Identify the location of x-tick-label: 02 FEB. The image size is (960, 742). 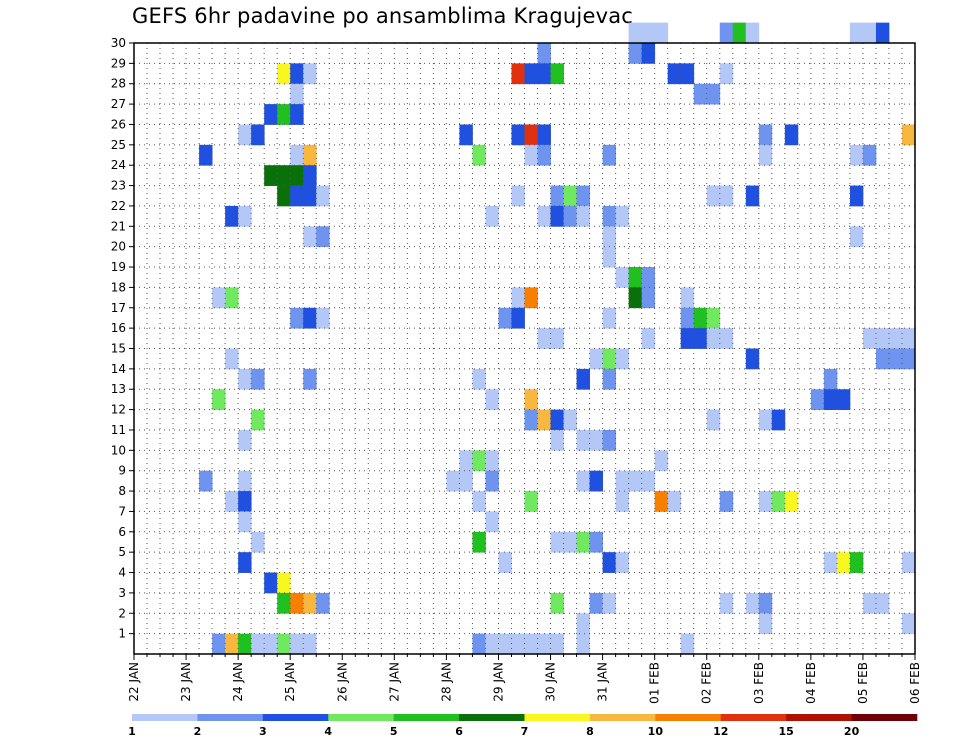
(707, 683).